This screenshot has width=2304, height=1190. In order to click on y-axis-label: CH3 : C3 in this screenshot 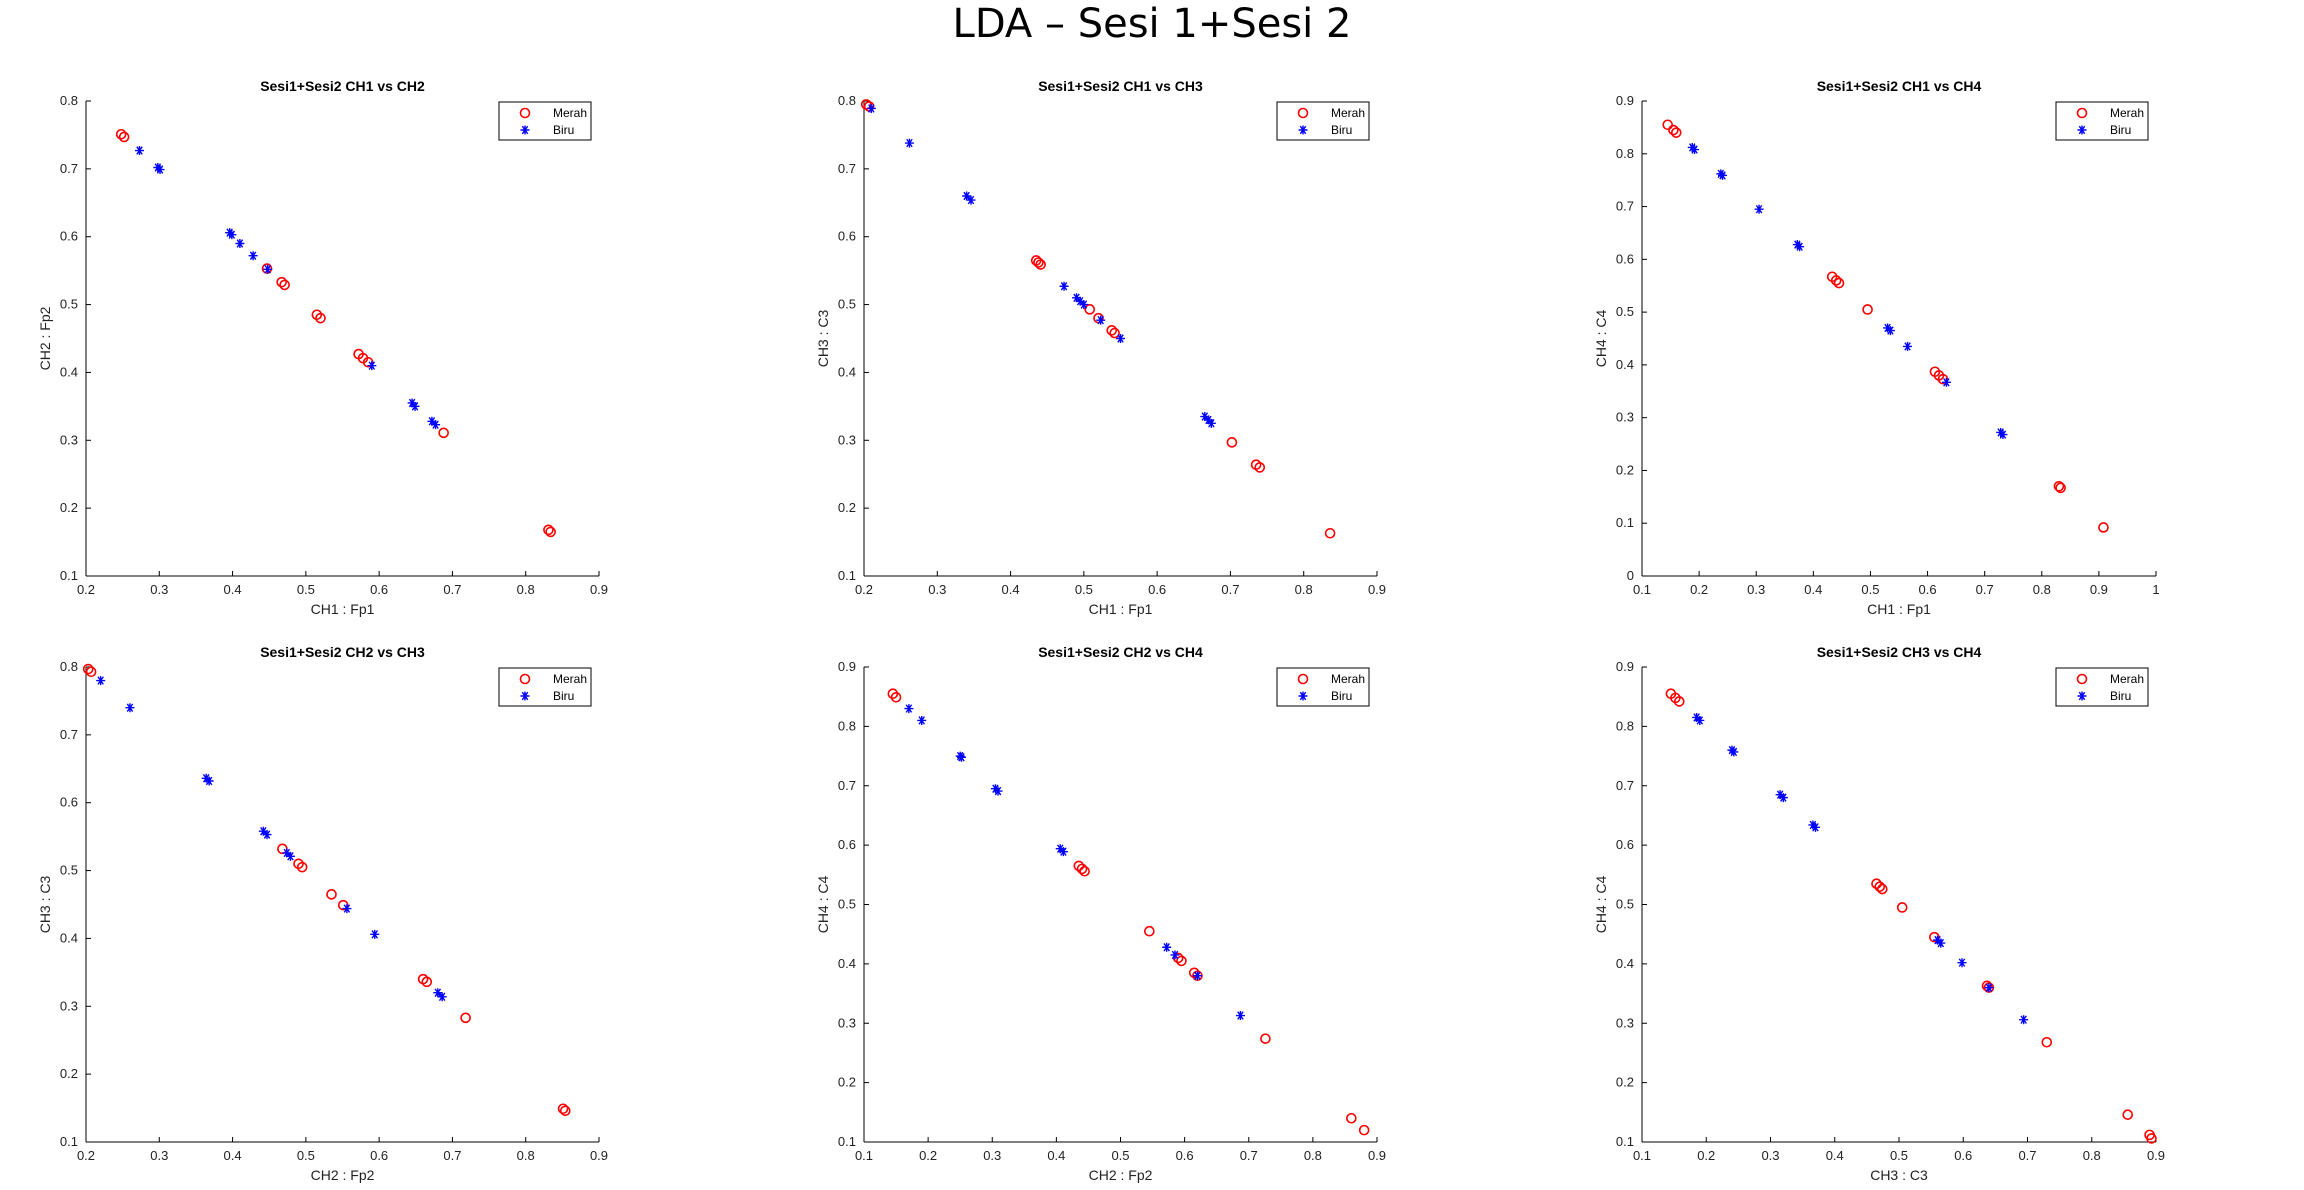, I will do `click(45, 905)`.